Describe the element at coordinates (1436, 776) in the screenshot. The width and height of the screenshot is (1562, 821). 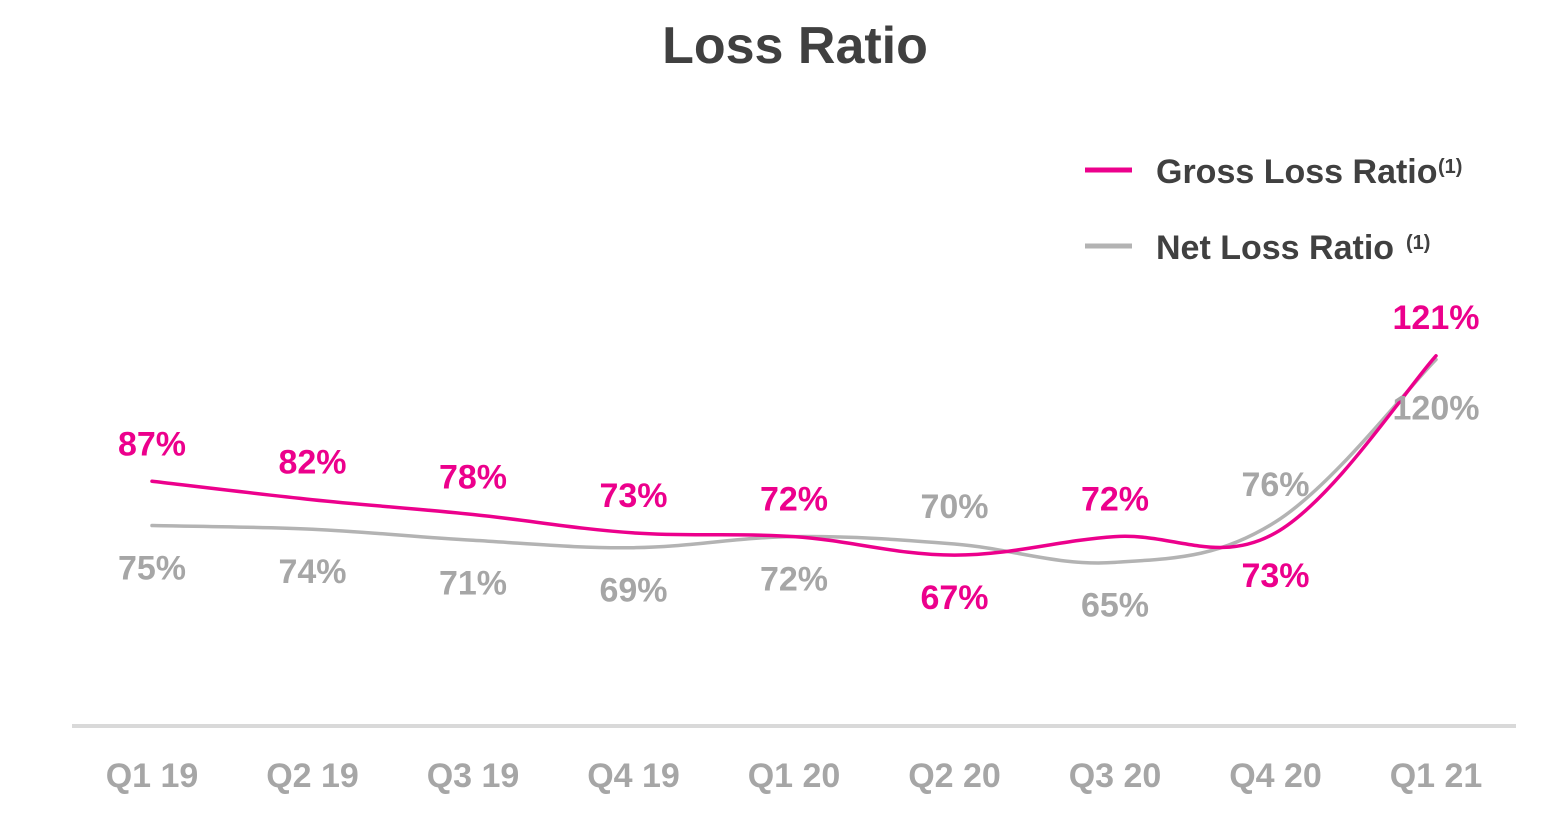
I see `x-tick-label: Q1 21` at that location.